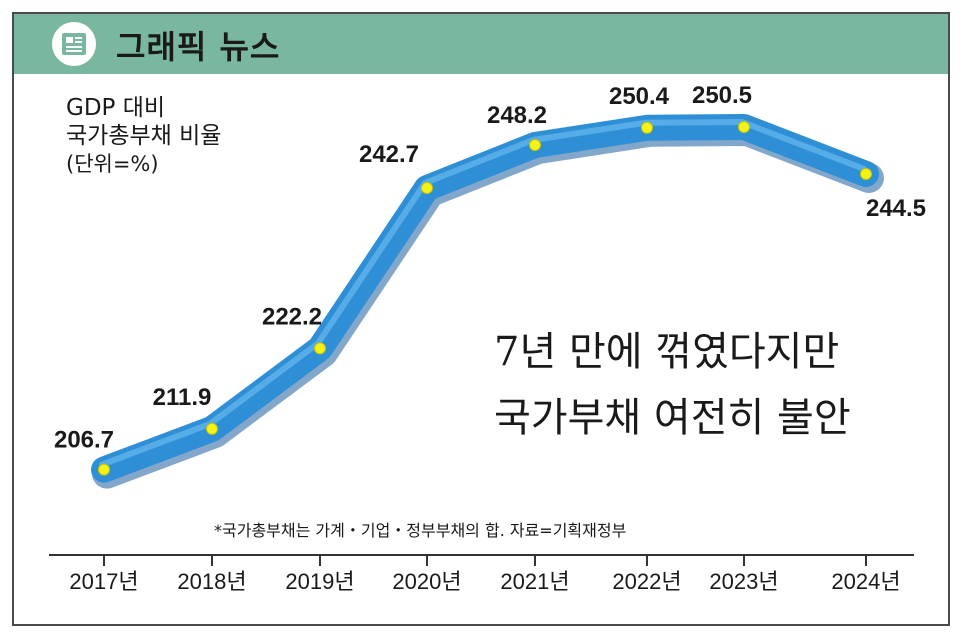 This screenshot has height=636, width=960. What do you see at coordinates (198, 47) in the screenshot?
I see `header-title: 그래픽 뉴스` at bounding box center [198, 47].